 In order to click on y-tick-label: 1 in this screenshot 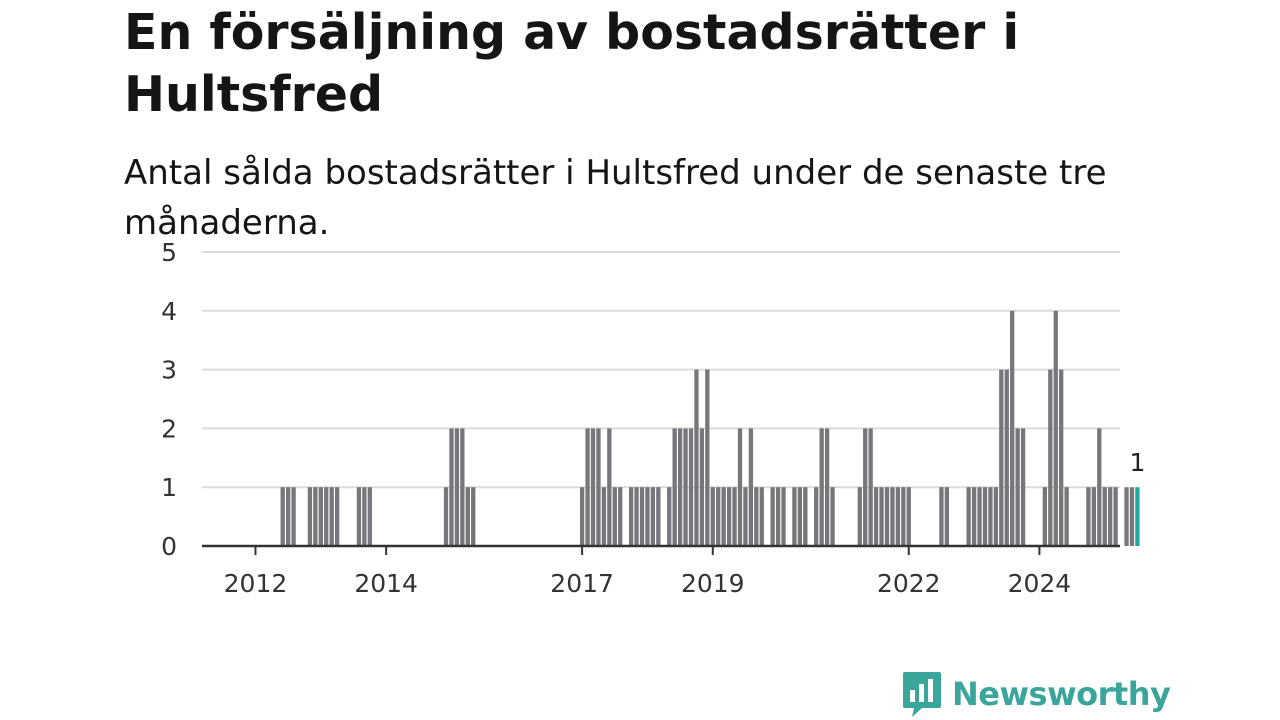, I will do `click(169, 487)`.